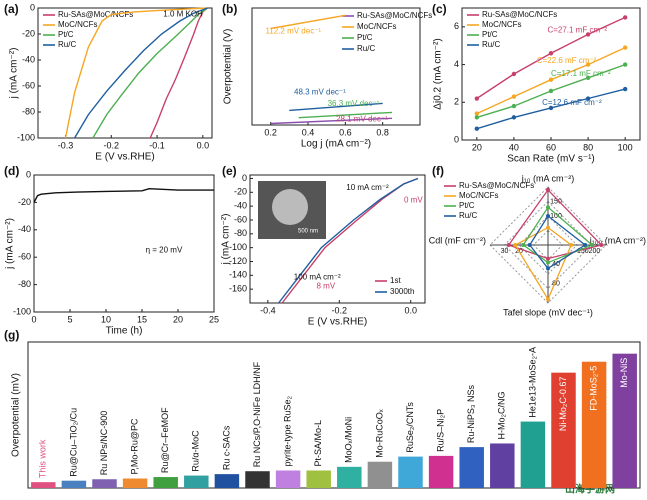 This screenshot has height=500, width=647. I want to click on panel-label: (g), so click(11, 335).